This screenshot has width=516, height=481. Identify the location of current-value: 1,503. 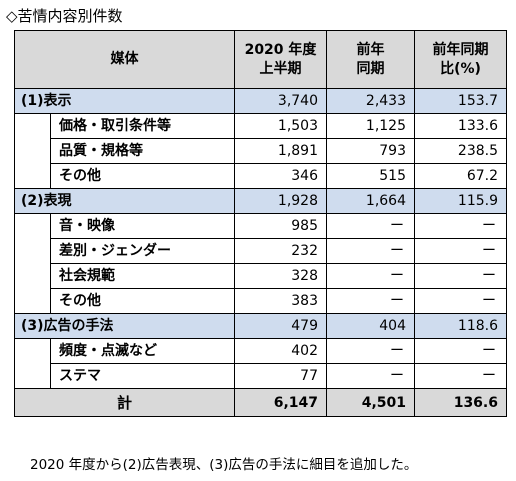
(280, 126).